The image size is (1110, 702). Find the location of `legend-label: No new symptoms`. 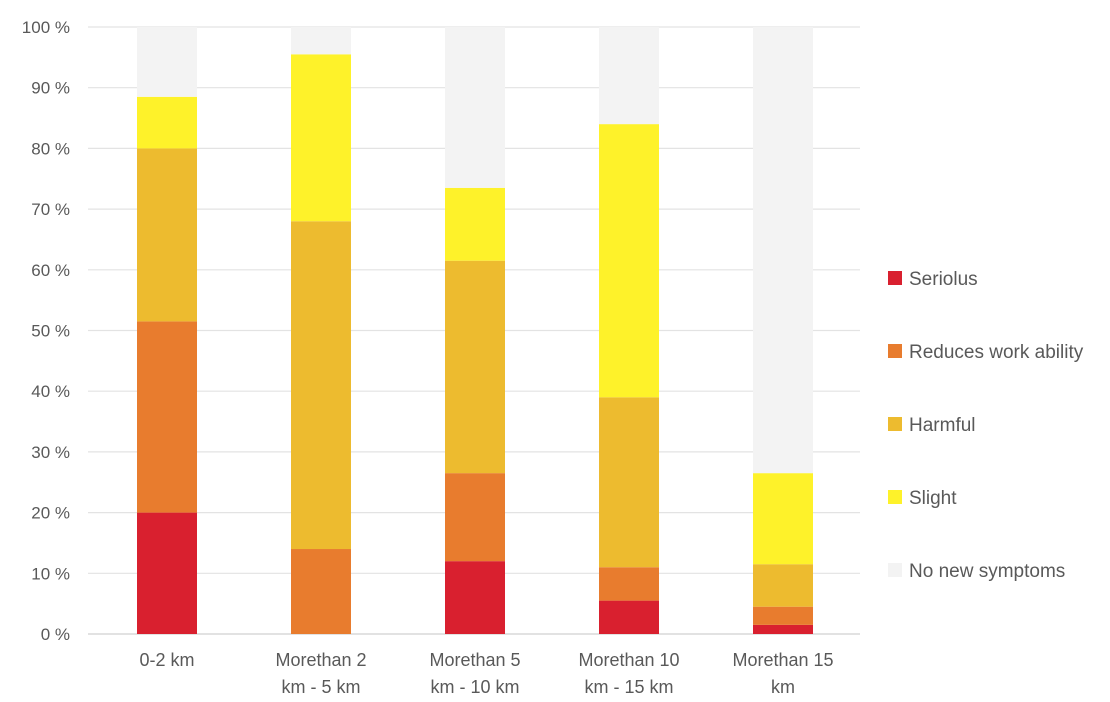

legend-label: No new symptoms is located at coordinates (987, 571).